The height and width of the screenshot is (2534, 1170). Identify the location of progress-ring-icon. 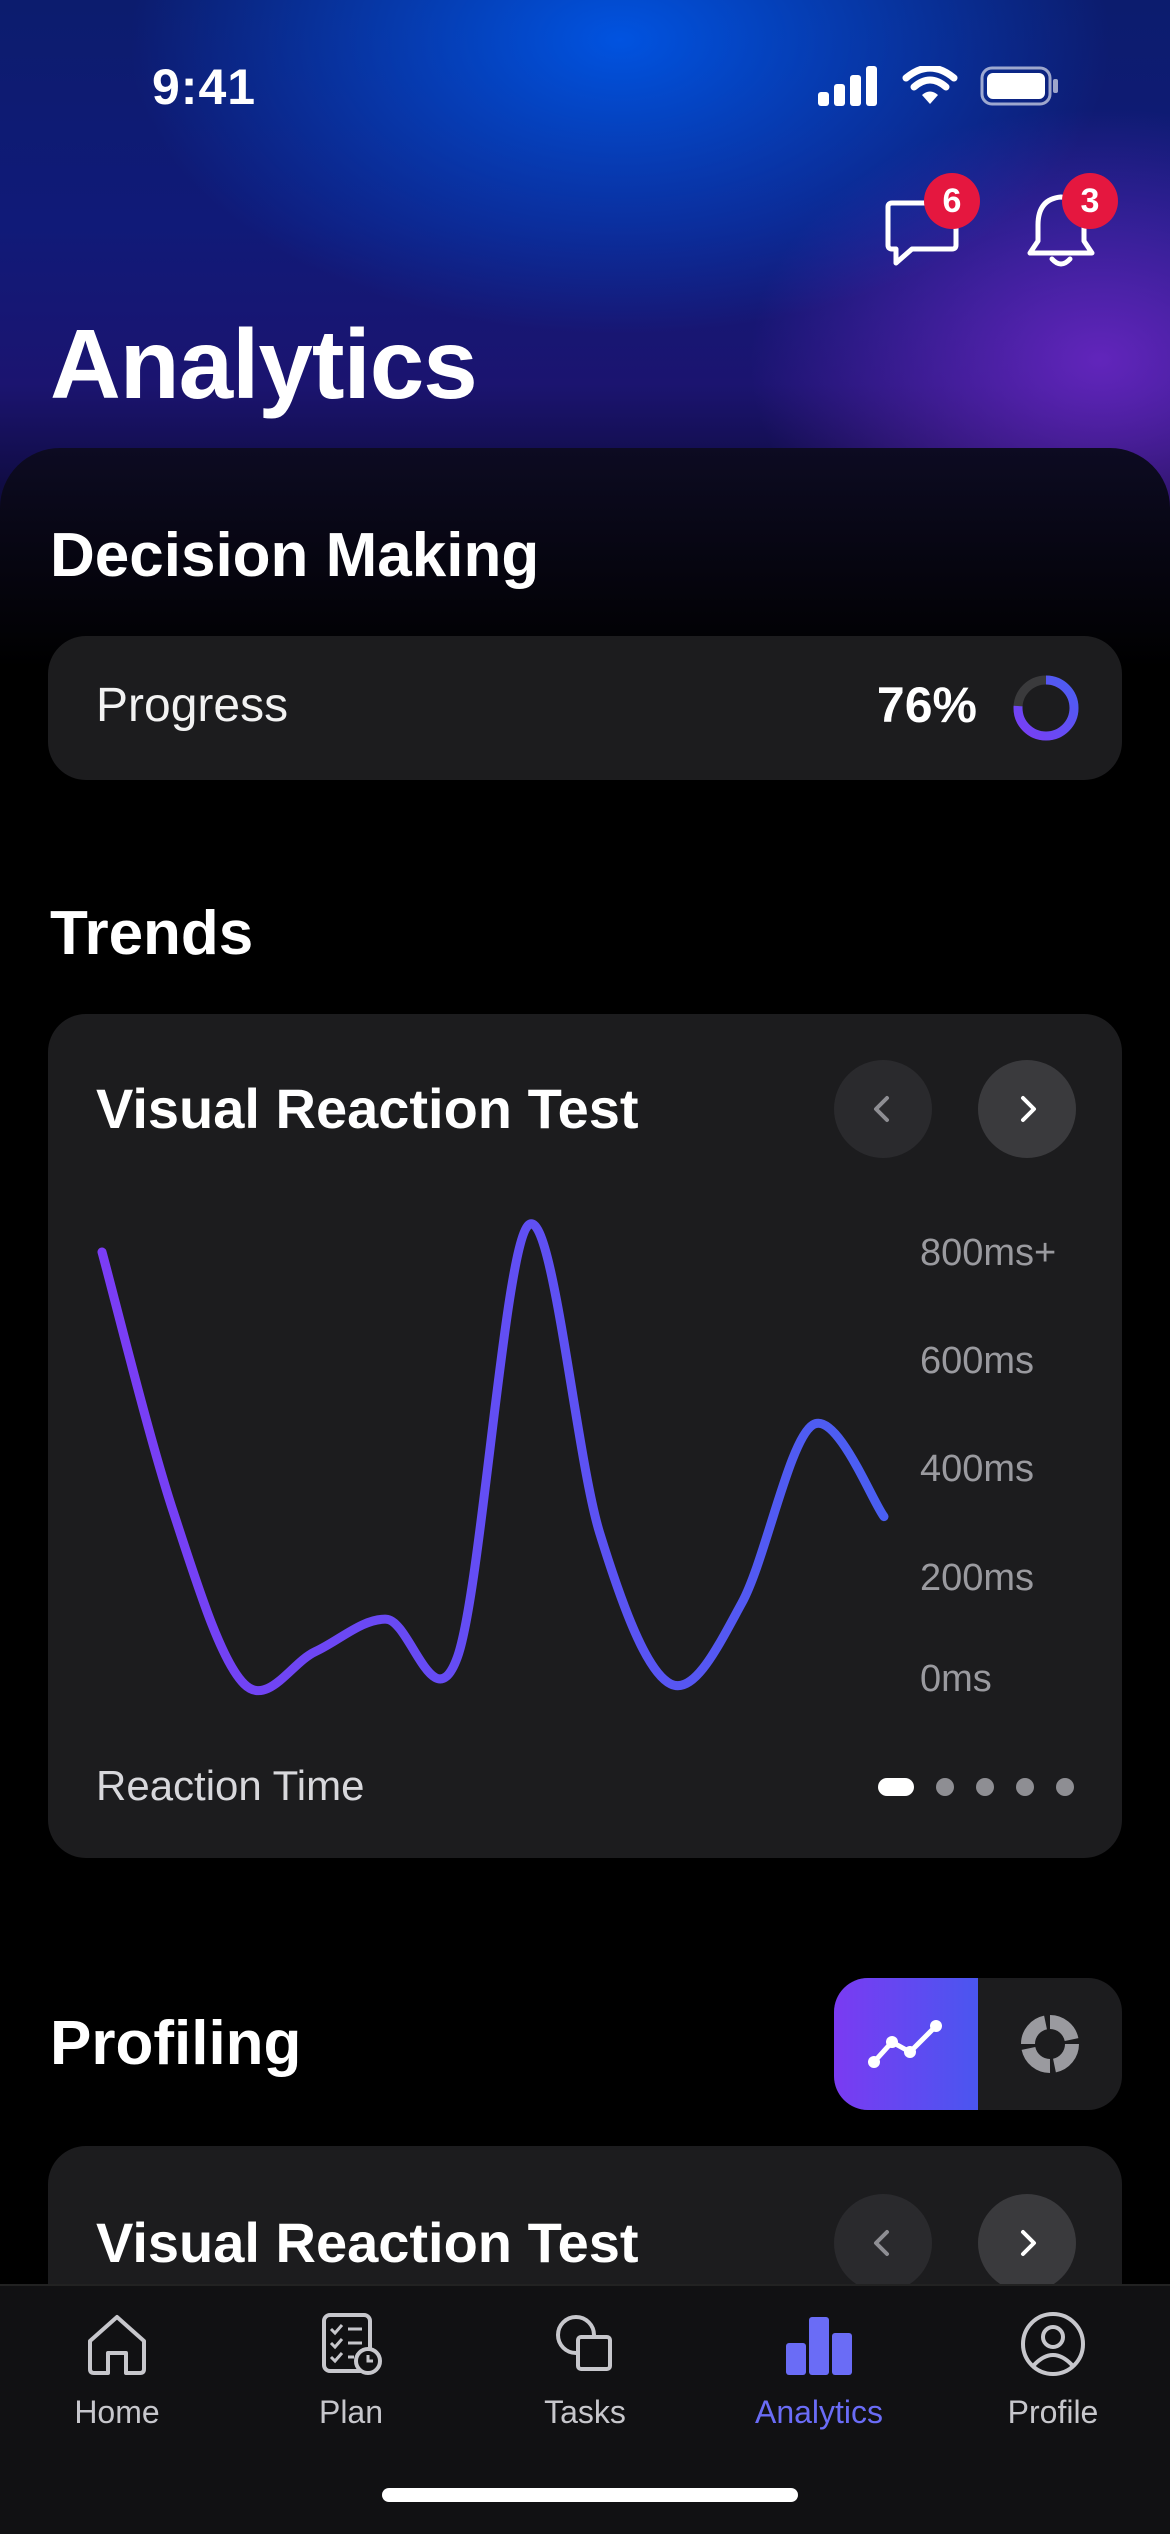
(1046, 708).